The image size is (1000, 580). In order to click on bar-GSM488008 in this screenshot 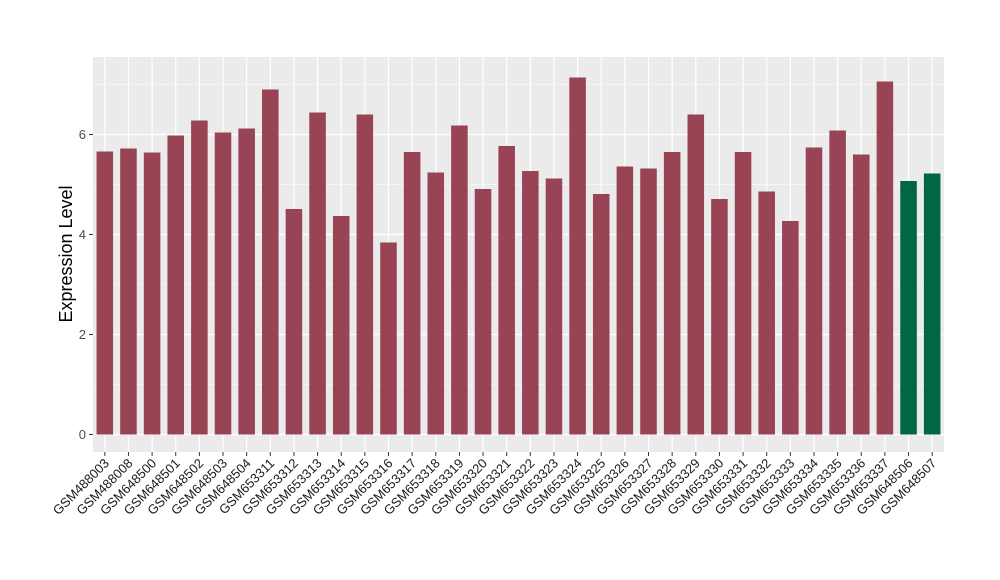, I will do `click(128, 291)`.